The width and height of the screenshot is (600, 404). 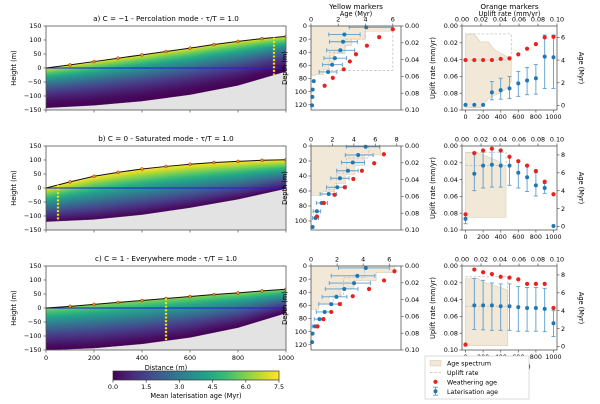 What do you see at coordinates (435, 363) in the screenshot?
I see `legend-swatch-age-spectrum` at bounding box center [435, 363].